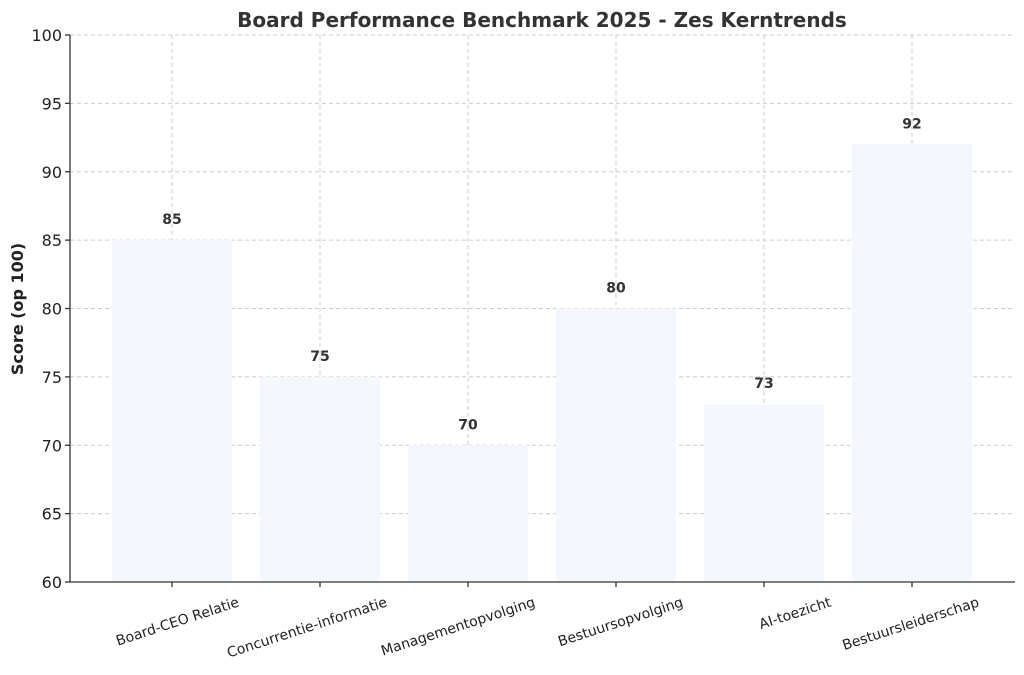 The height and width of the screenshot is (675, 1024). Describe the element at coordinates (52, 240) in the screenshot. I see `y-tick-label-5: 85` at that location.